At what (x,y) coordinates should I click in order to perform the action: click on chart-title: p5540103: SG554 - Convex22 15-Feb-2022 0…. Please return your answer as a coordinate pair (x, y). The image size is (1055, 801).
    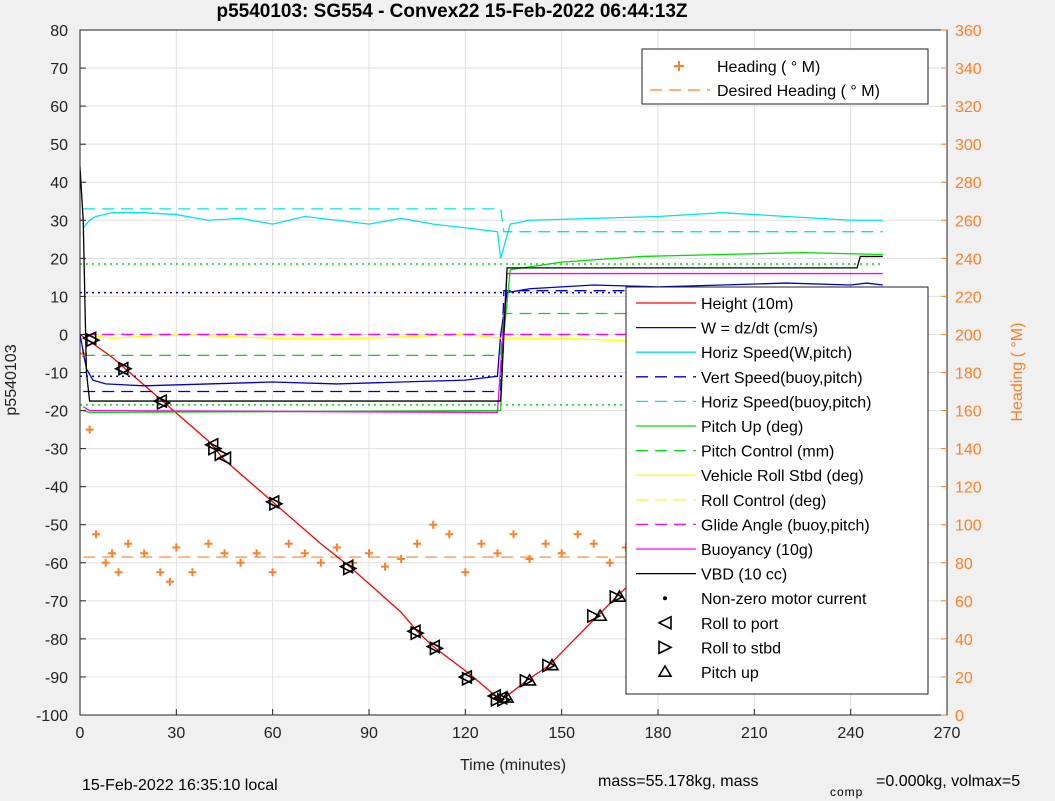
    Looking at the image, I should click on (451, 11).